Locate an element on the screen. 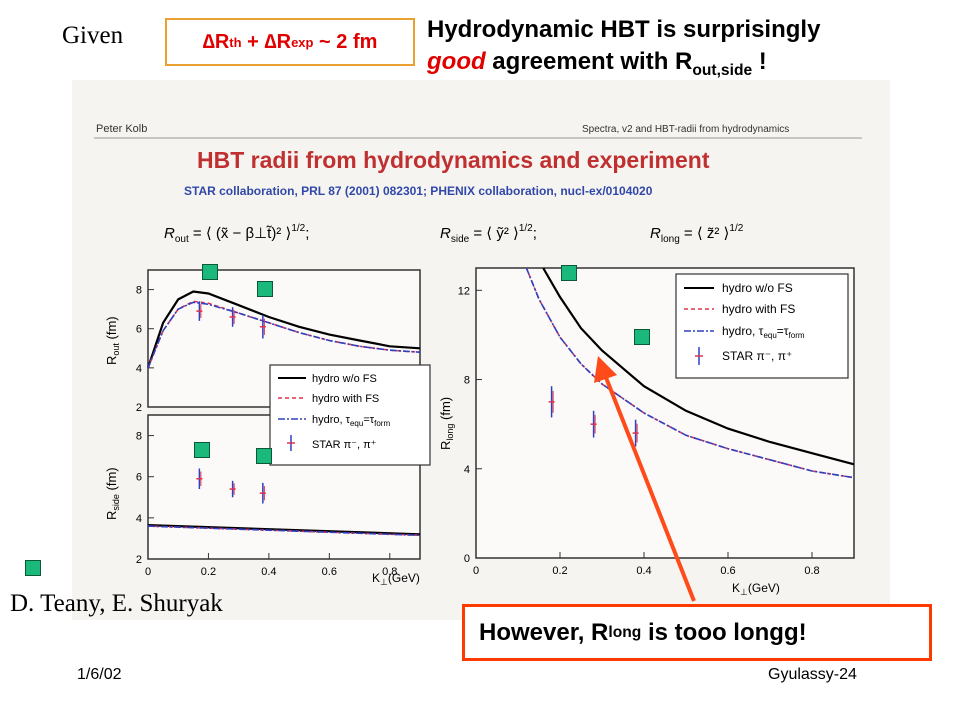  legend-small-tau: hydro, τequ=τform is located at coordinates (351, 421).